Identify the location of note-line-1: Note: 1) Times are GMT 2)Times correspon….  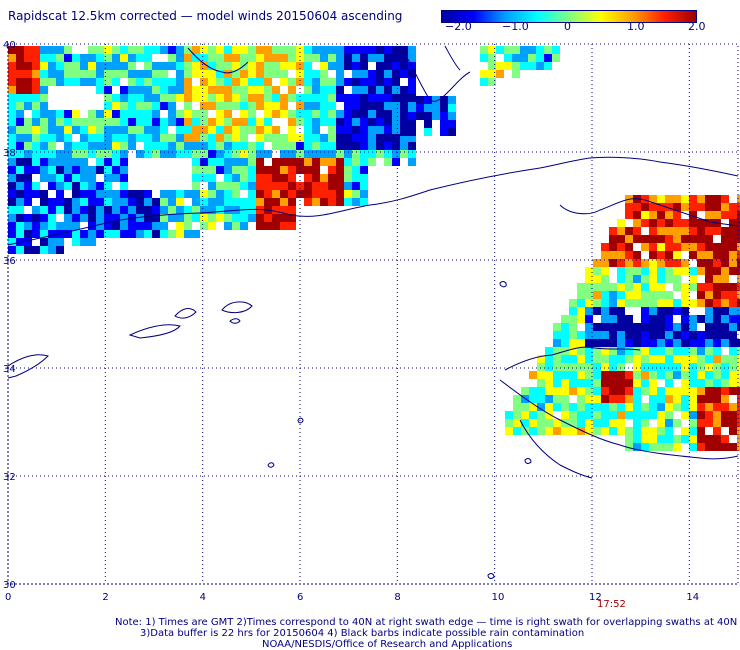
(426, 622).